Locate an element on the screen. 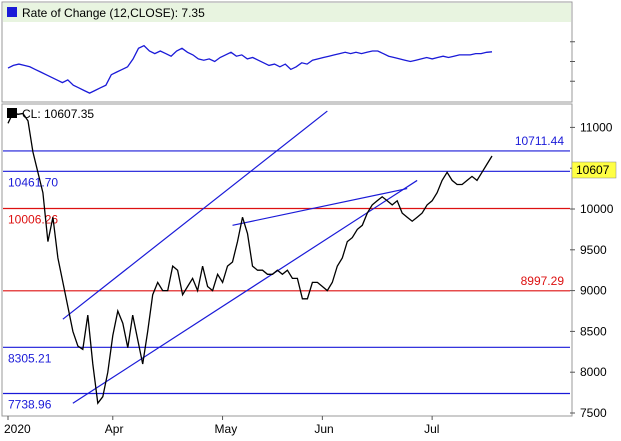 Image resolution: width=621 pixels, height=441 pixels. level-label: 8997.29 is located at coordinates (543, 281).